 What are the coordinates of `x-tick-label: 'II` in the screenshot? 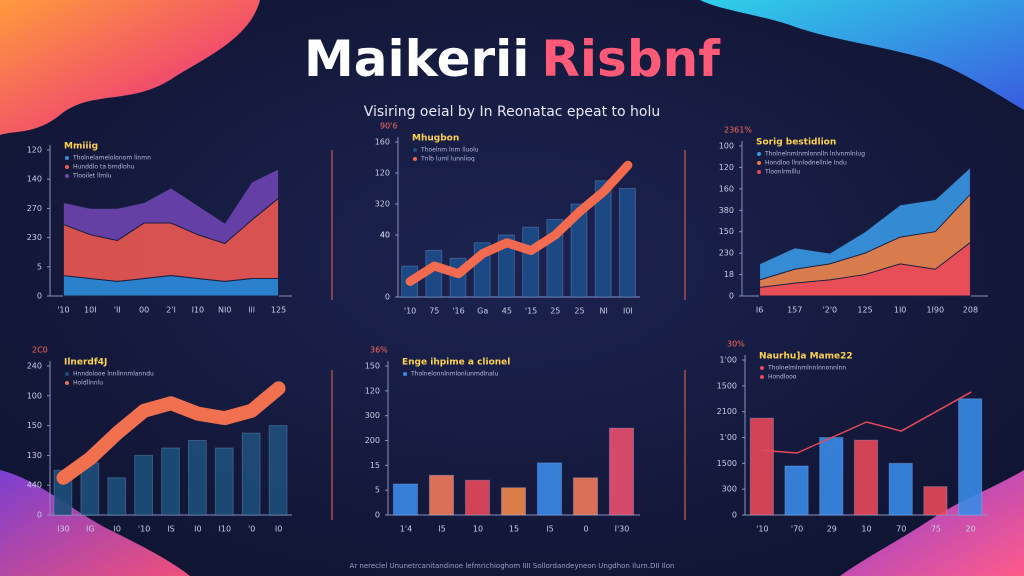 It's located at (117, 310).